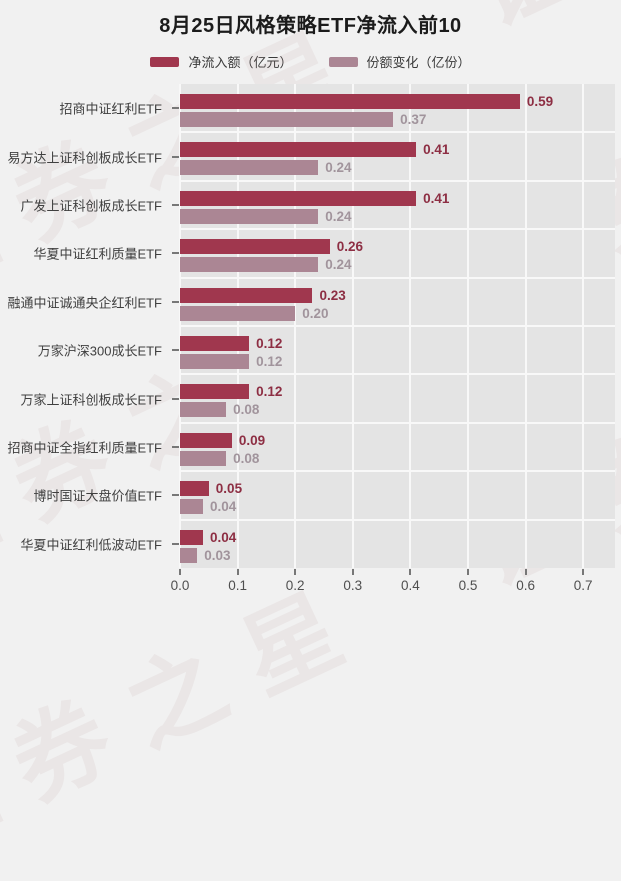  Describe the element at coordinates (525, 585) in the screenshot. I see `x-tick-label: 0.6` at that location.